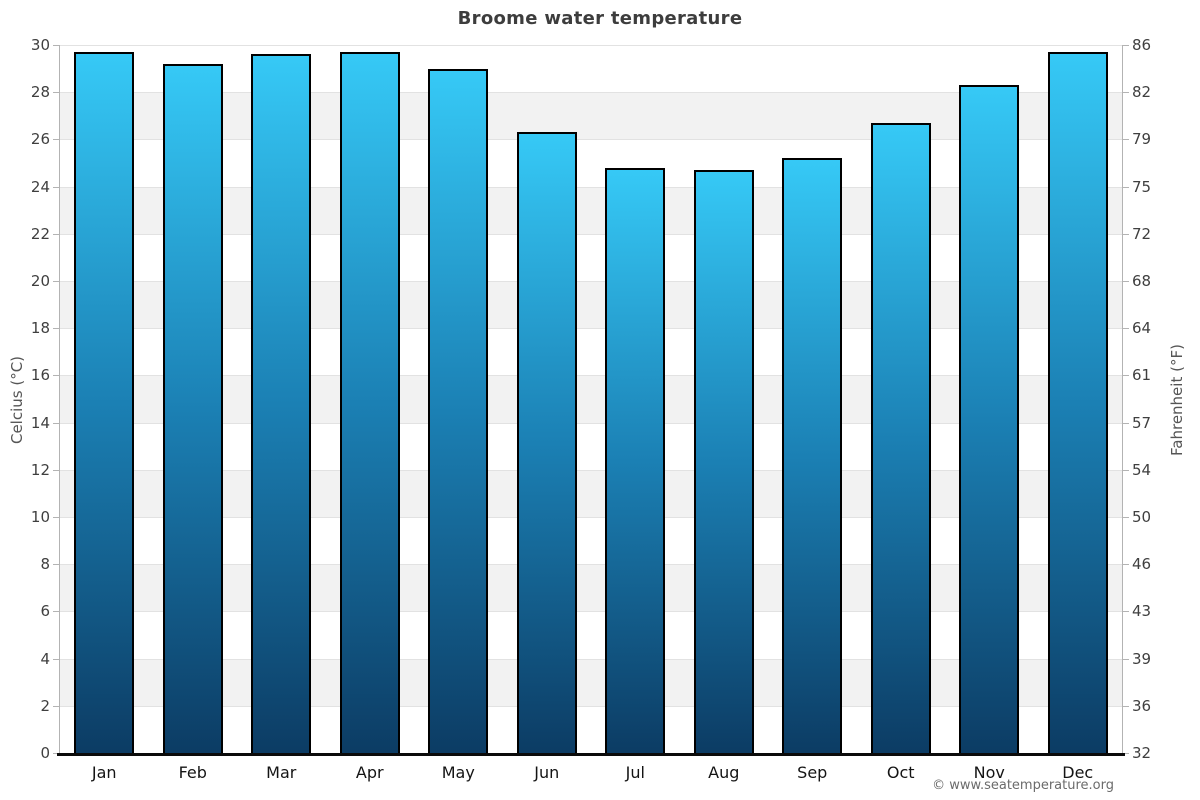  What do you see at coordinates (40, 186) in the screenshot?
I see `y-tick-label-celsius-24: 24` at bounding box center [40, 186].